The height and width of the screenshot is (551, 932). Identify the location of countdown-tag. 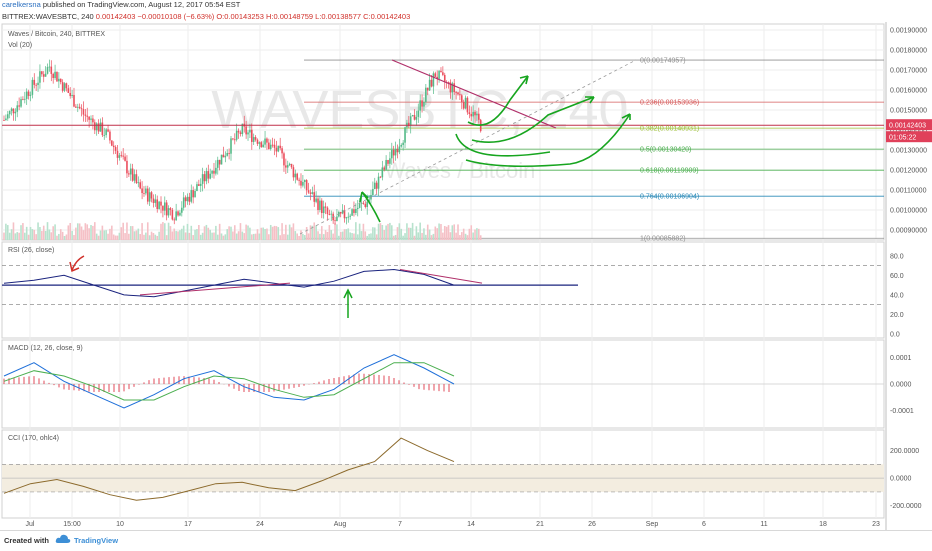
(909, 137).